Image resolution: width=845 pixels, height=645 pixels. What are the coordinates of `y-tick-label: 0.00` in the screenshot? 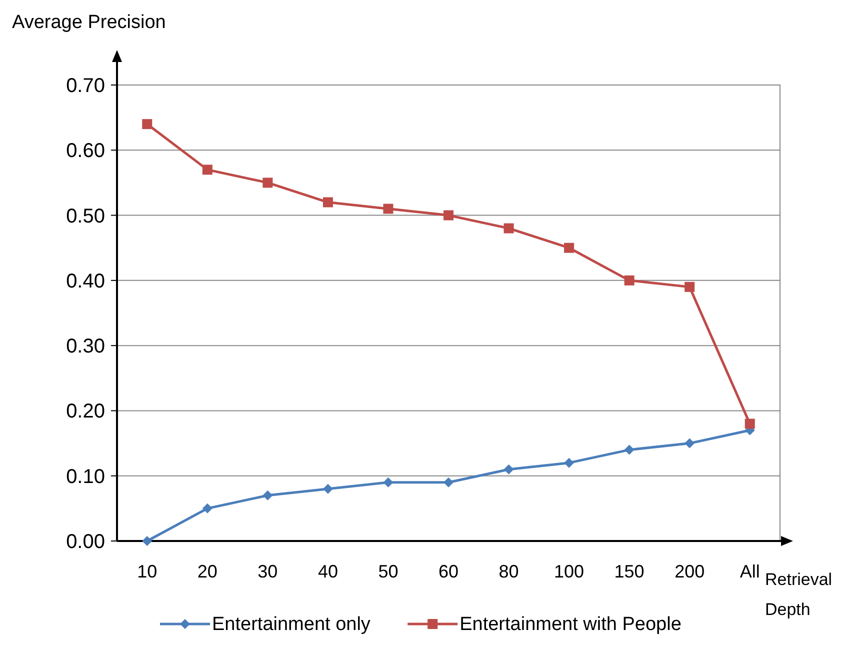 It's located at (85, 542).